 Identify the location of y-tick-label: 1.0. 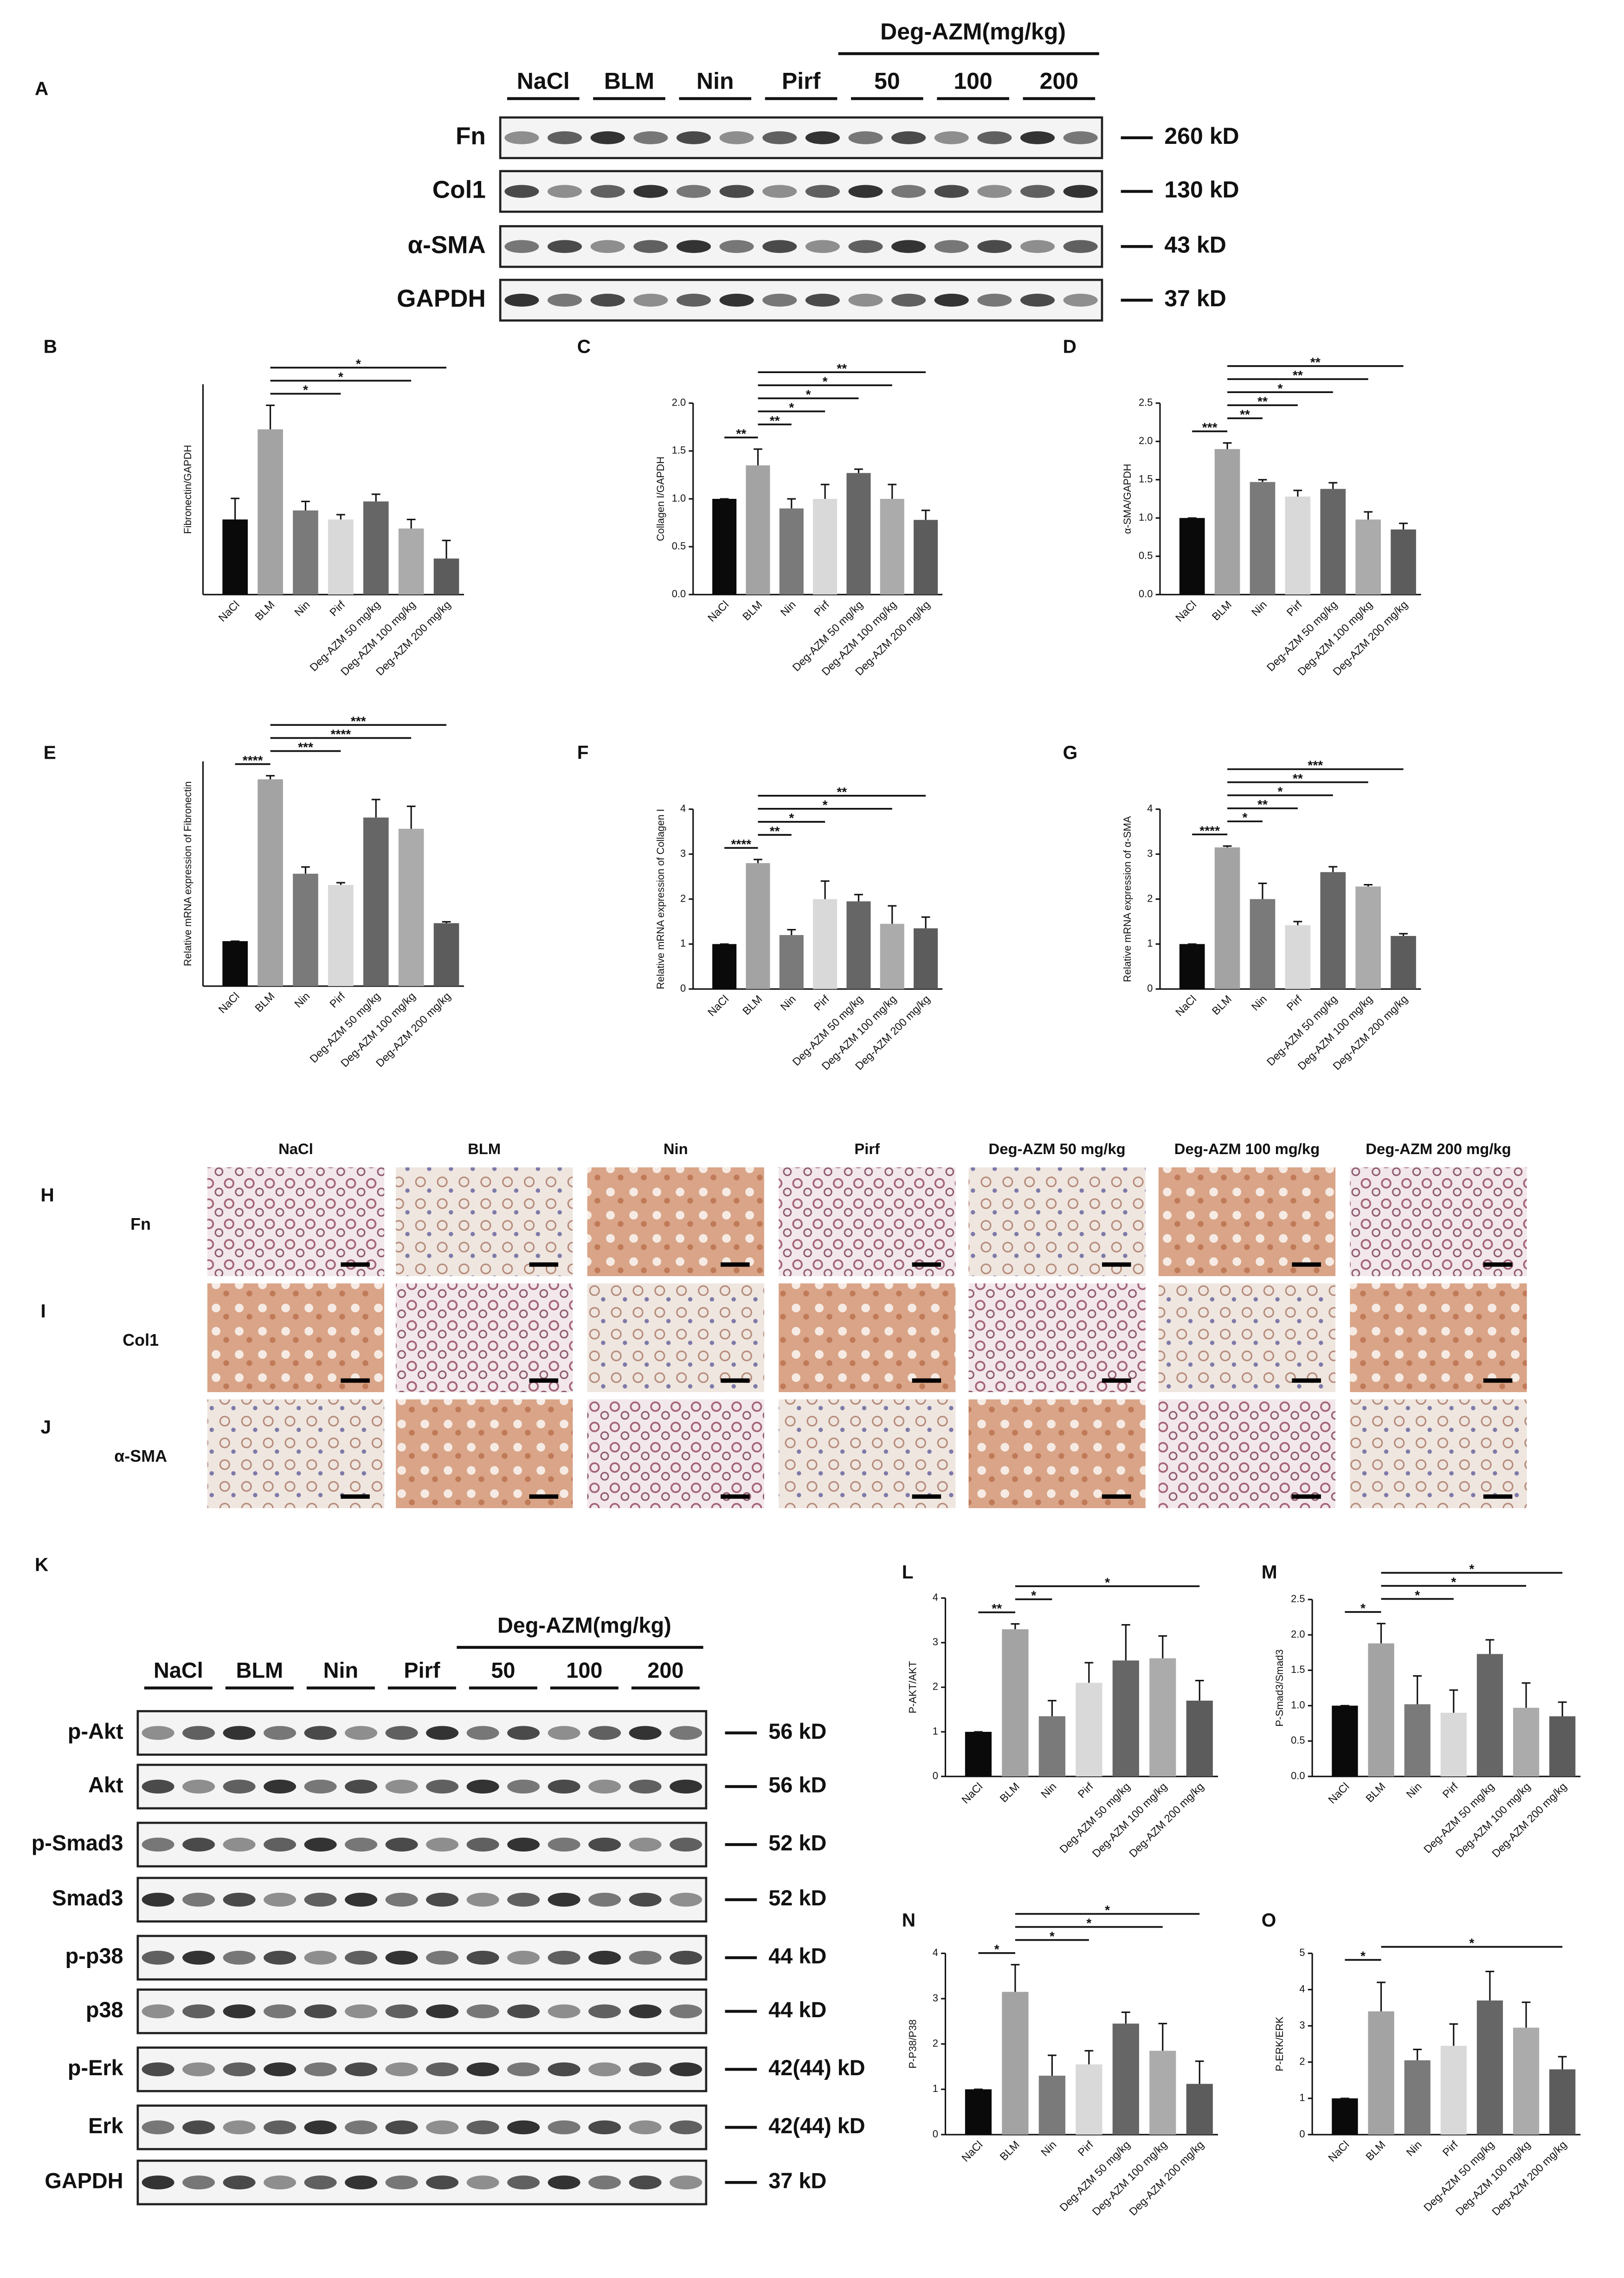
(1146, 517).